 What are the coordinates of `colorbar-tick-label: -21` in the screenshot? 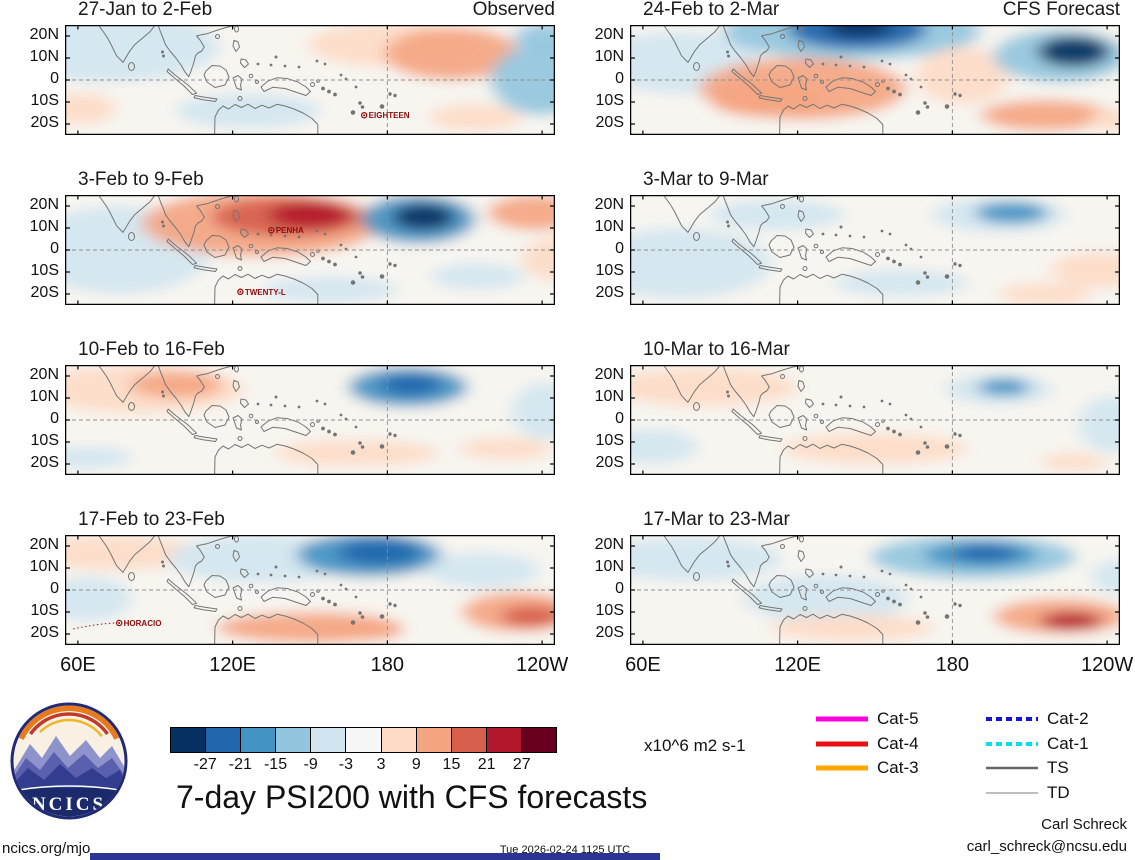 It's located at (240, 764).